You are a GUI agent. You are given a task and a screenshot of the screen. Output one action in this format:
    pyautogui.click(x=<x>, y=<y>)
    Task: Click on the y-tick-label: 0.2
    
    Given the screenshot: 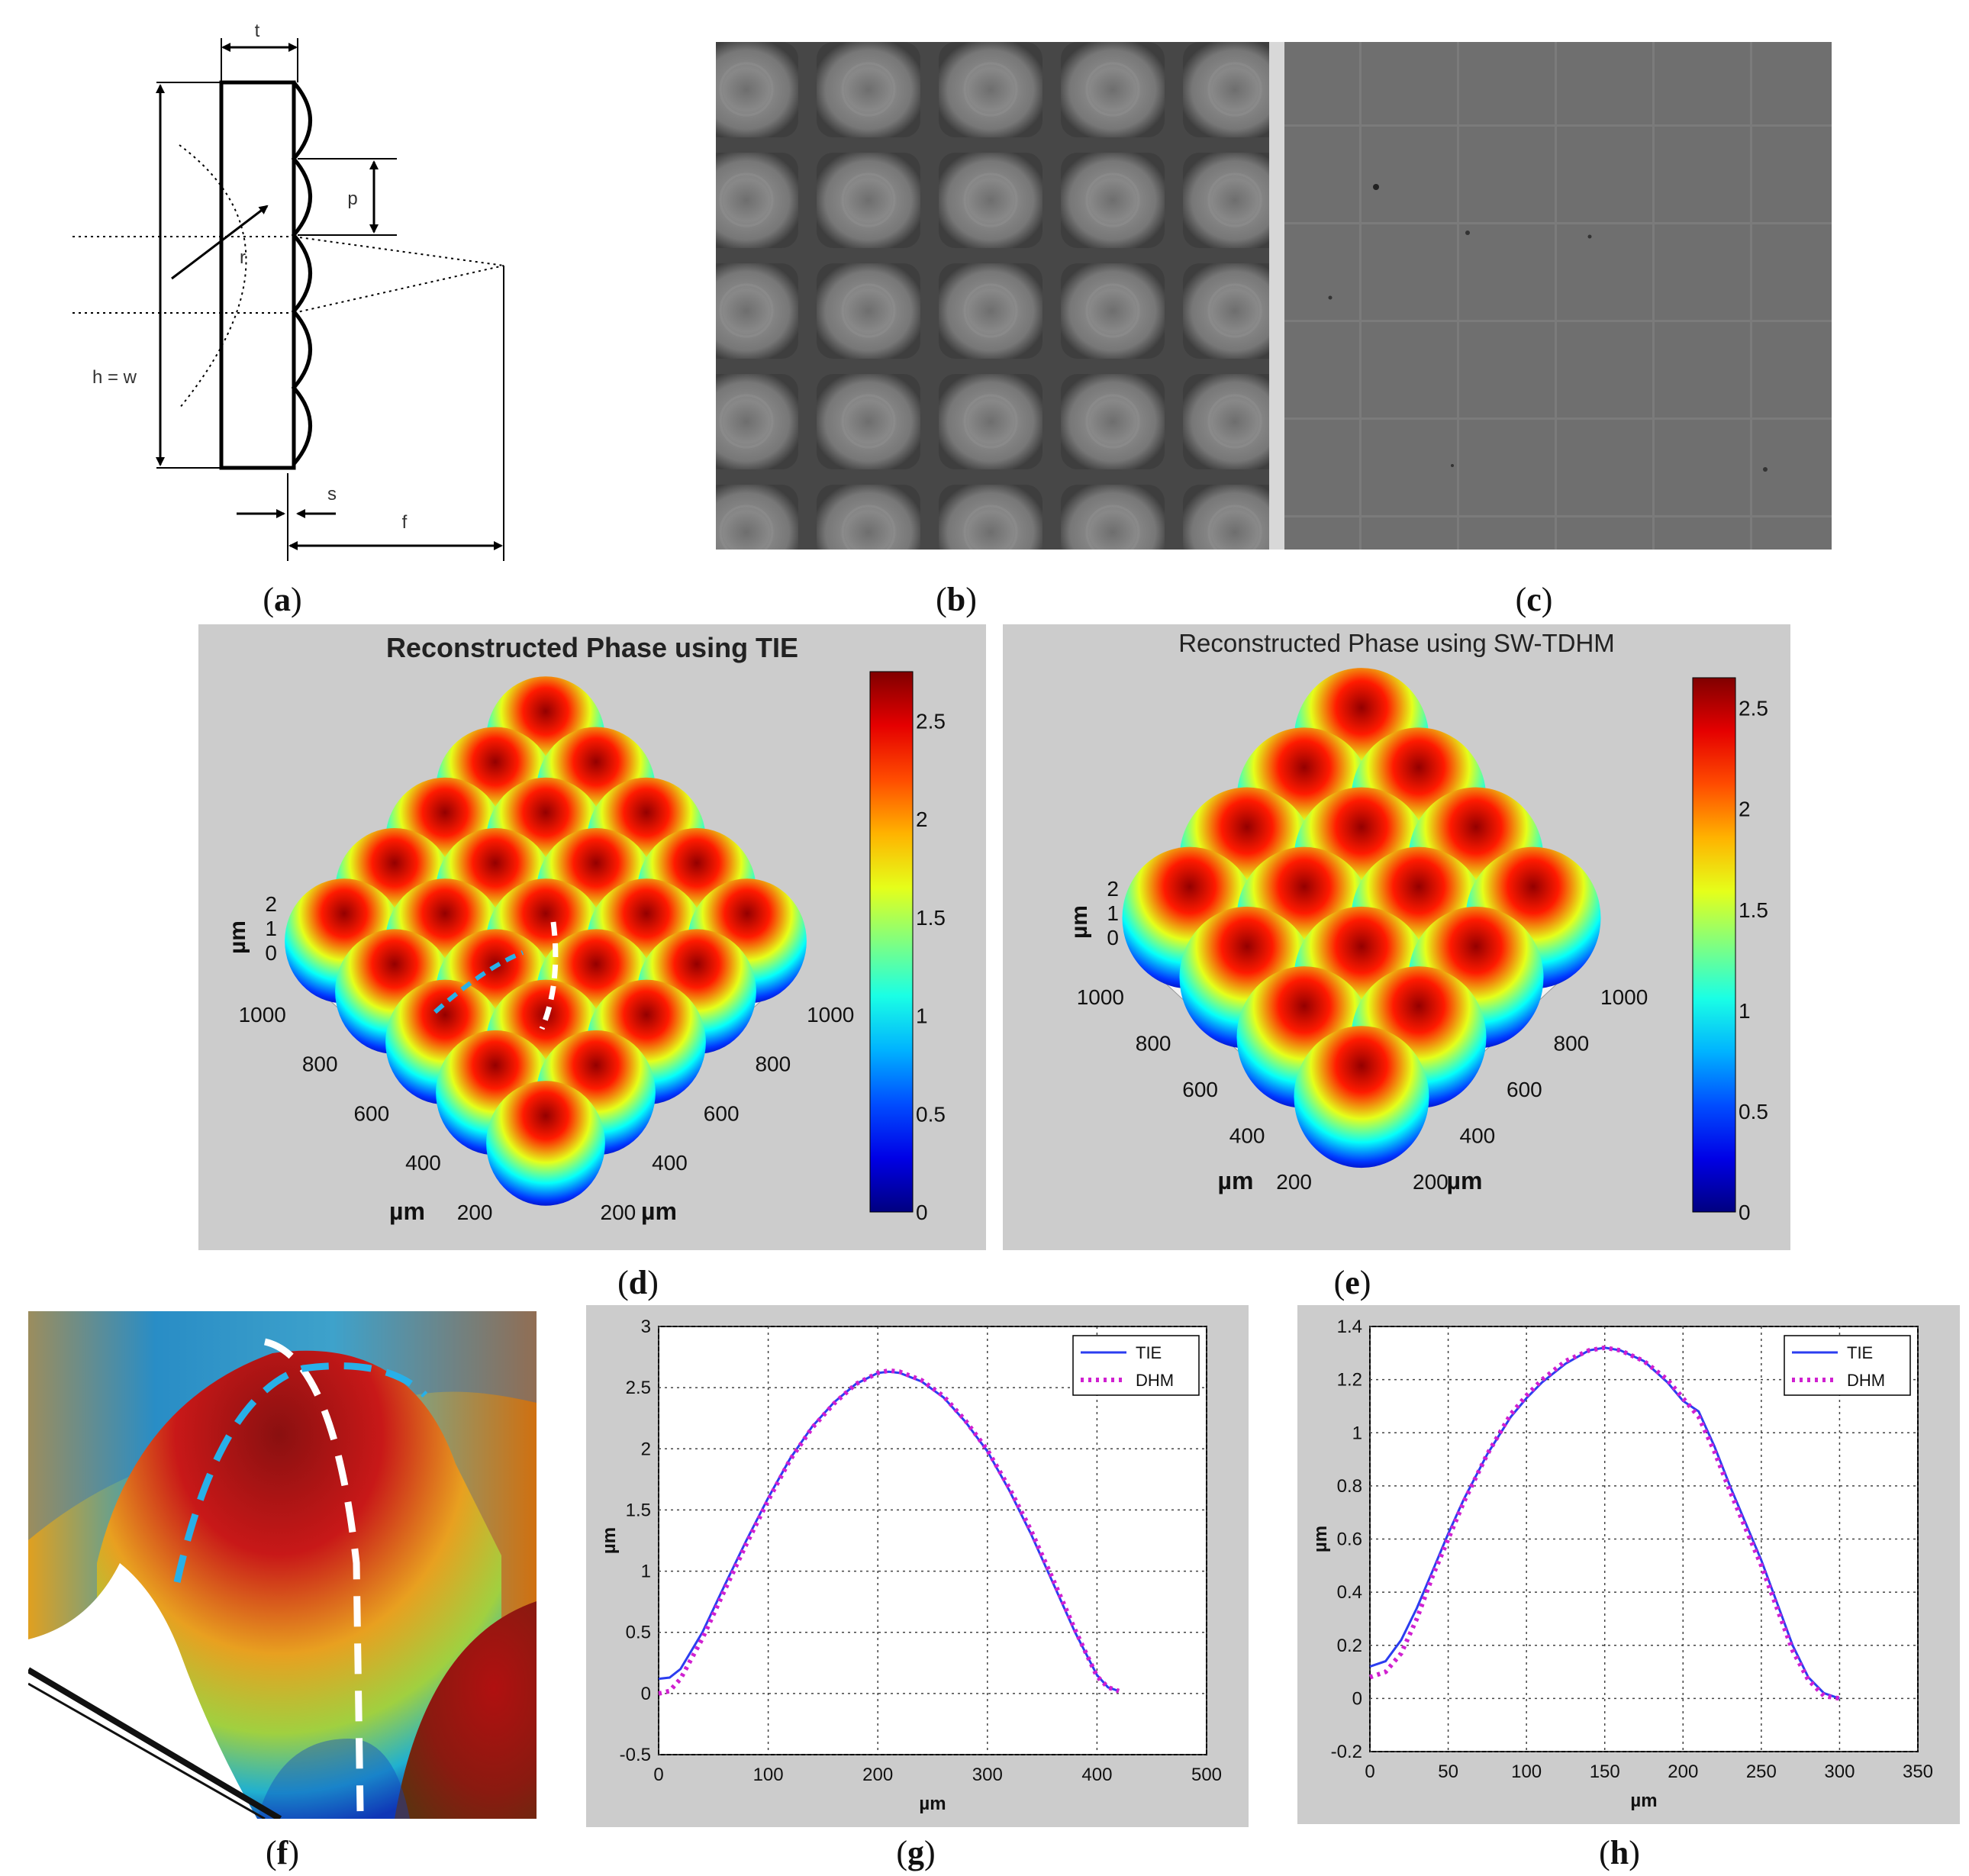 What is the action you would take?
    pyautogui.click(x=1350, y=1646)
    